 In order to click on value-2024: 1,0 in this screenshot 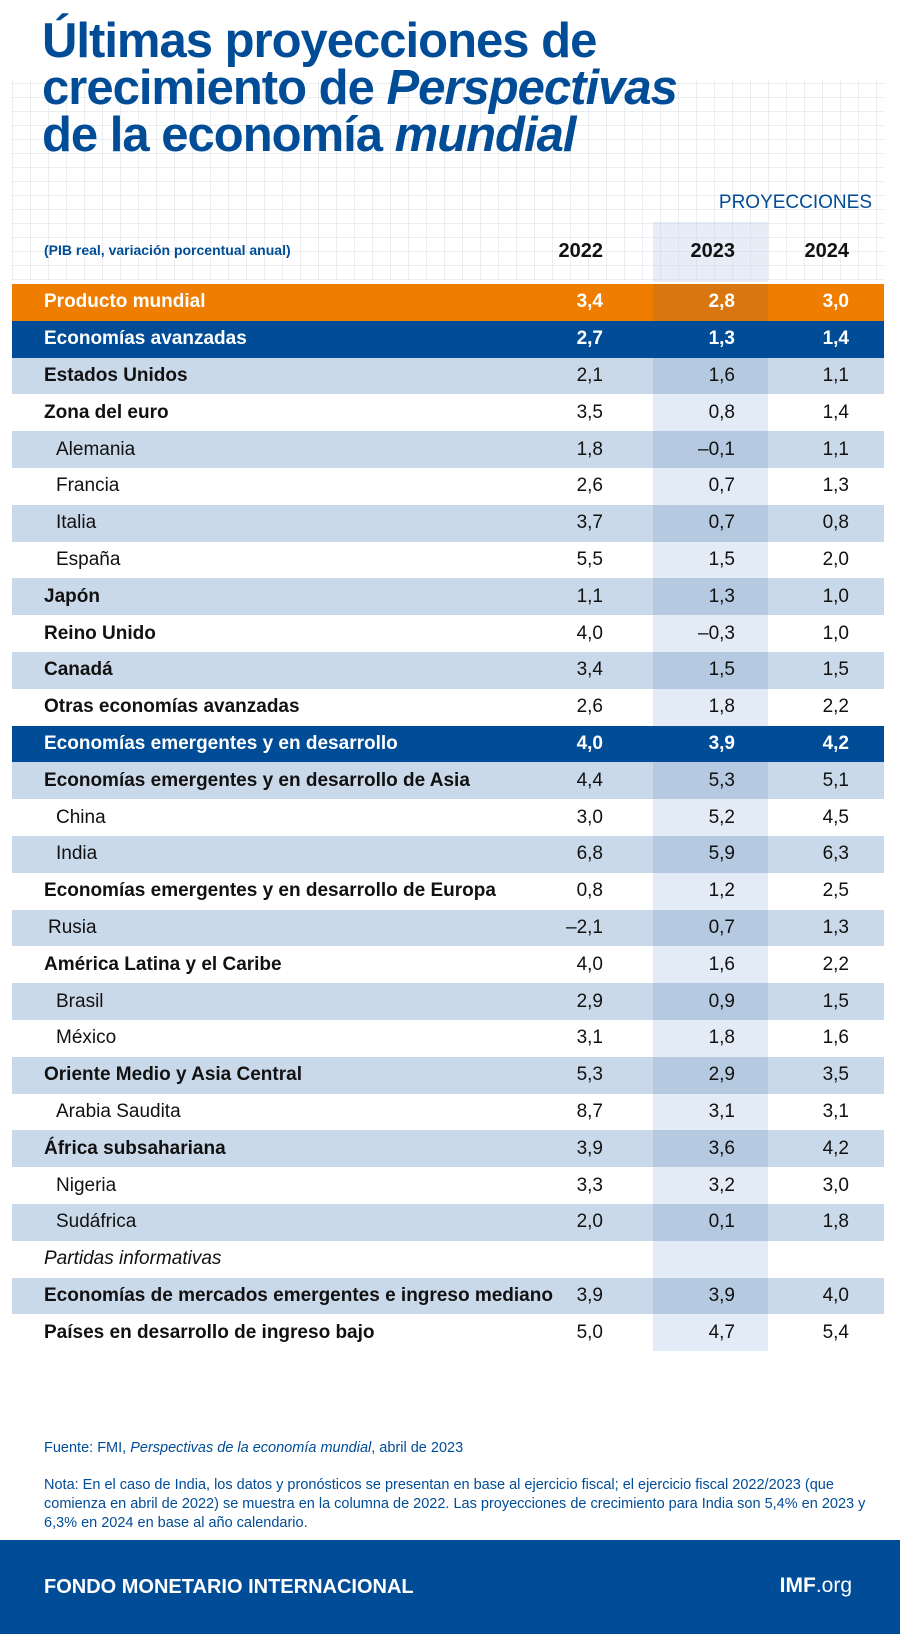, I will do `click(835, 633)`.